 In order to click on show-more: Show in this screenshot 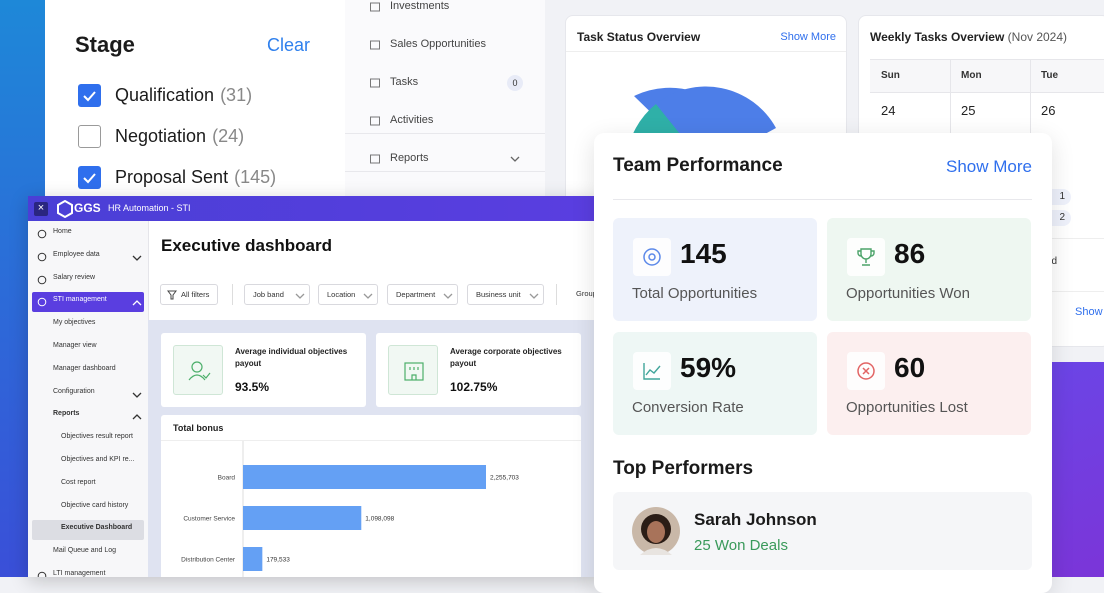, I will do `click(1089, 312)`.